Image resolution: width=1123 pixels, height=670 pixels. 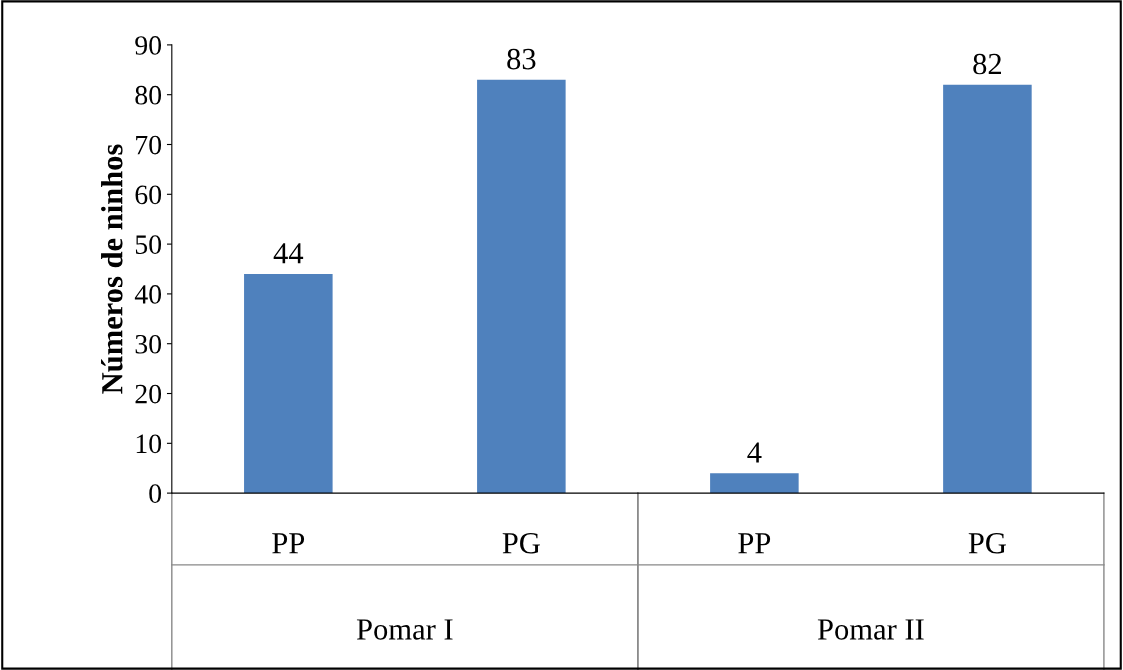 What do you see at coordinates (148, 245) in the screenshot?
I see `y-tick-label: 50` at bounding box center [148, 245].